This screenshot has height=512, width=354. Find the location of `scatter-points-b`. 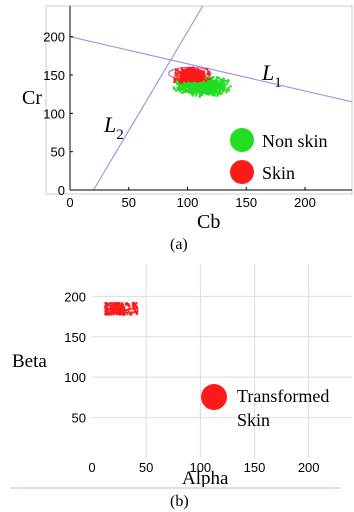

scatter-points-b is located at coordinates (121, 308).